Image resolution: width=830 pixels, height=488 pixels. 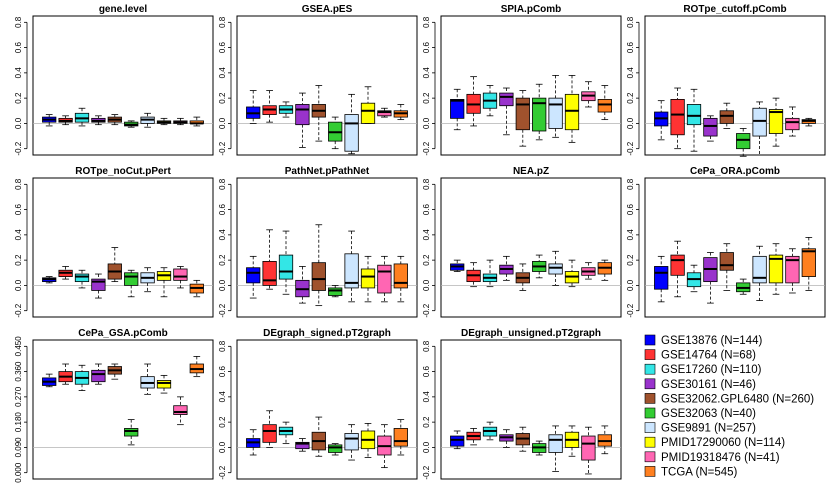 What do you see at coordinates (737, 399) in the screenshot?
I see `legend-label: GSE32062.GPL6480 (N=260)` at bounding box center [737, 399].